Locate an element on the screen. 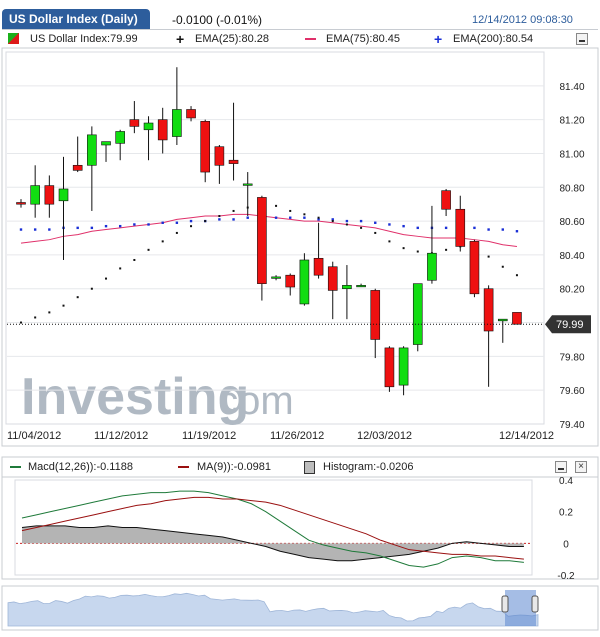 The height and width of the screenshot is (637, 600). macd-y-tick: -0.2 is located at coordinates (566, 576).